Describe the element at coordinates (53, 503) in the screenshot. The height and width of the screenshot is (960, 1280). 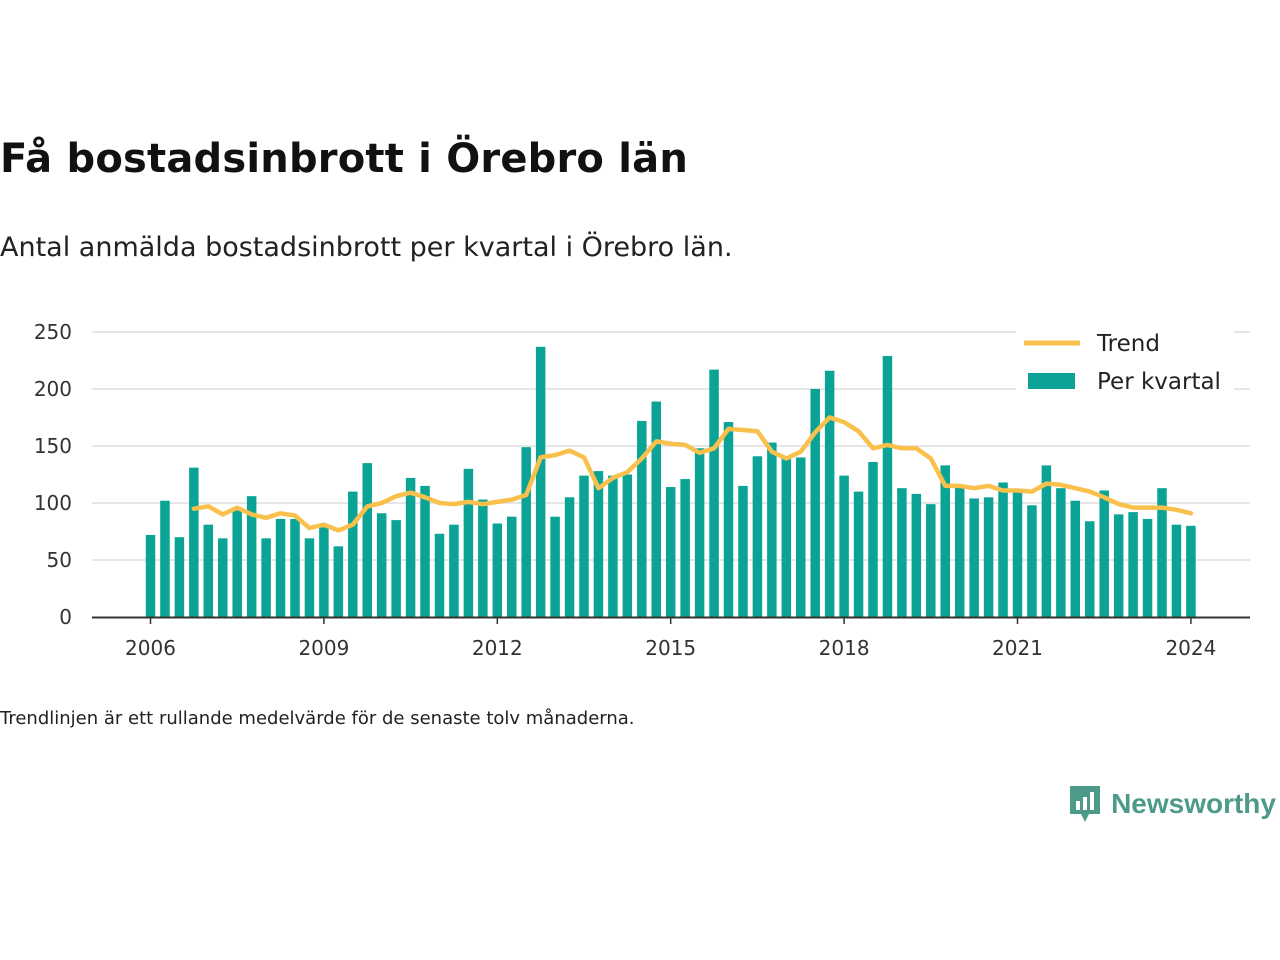
I see `y-tick-label: 100` at that location.